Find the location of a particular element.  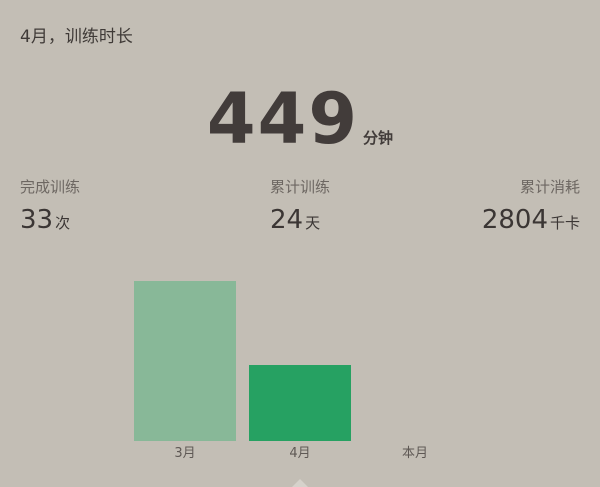

total-duration-value: 449 is located at coordinates (283, 119).